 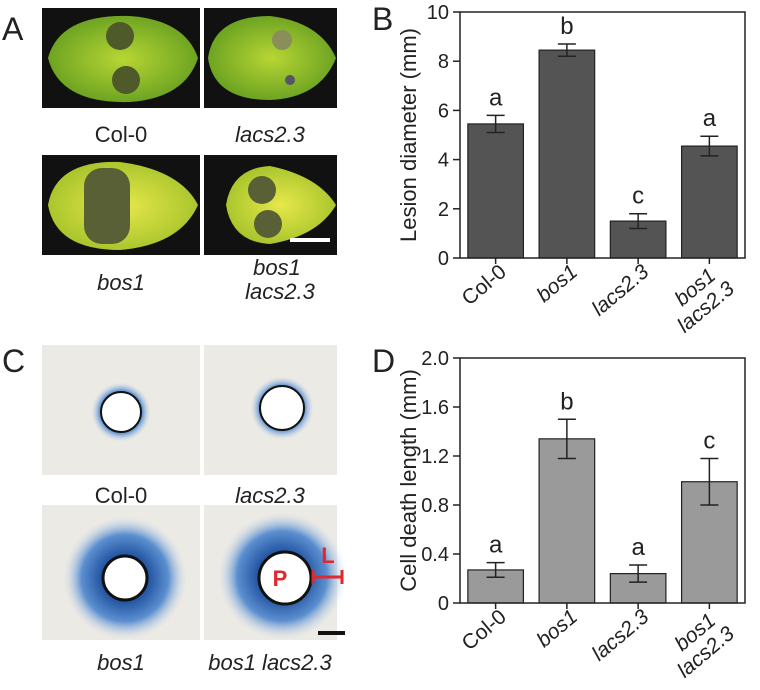 What do you see at coordinates (189, 131) in the screenshot?
I see `photo-a` at bounding box center [189, 131].